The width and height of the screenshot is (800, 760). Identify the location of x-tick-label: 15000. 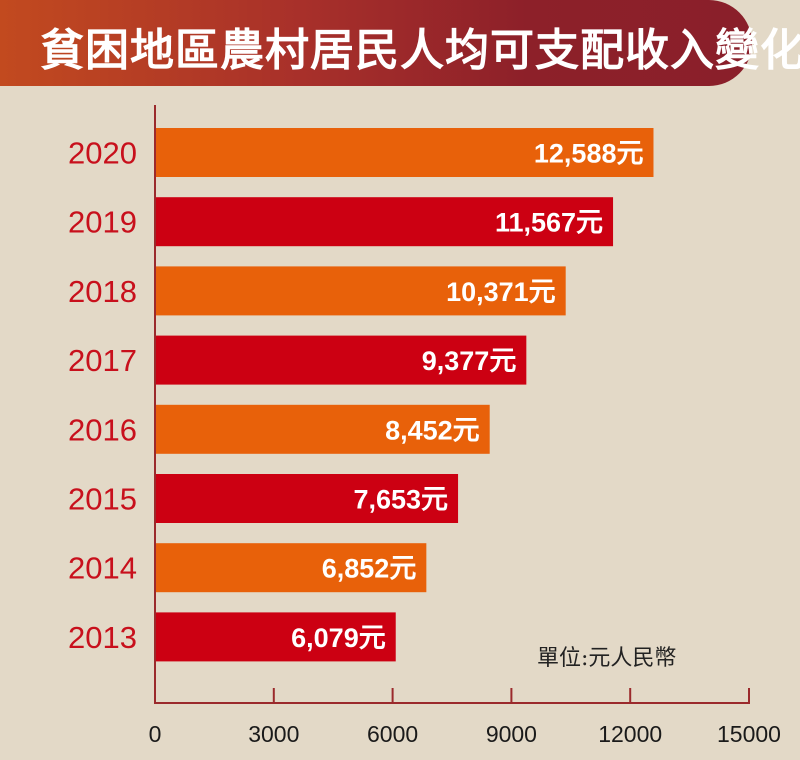
(749, 734).